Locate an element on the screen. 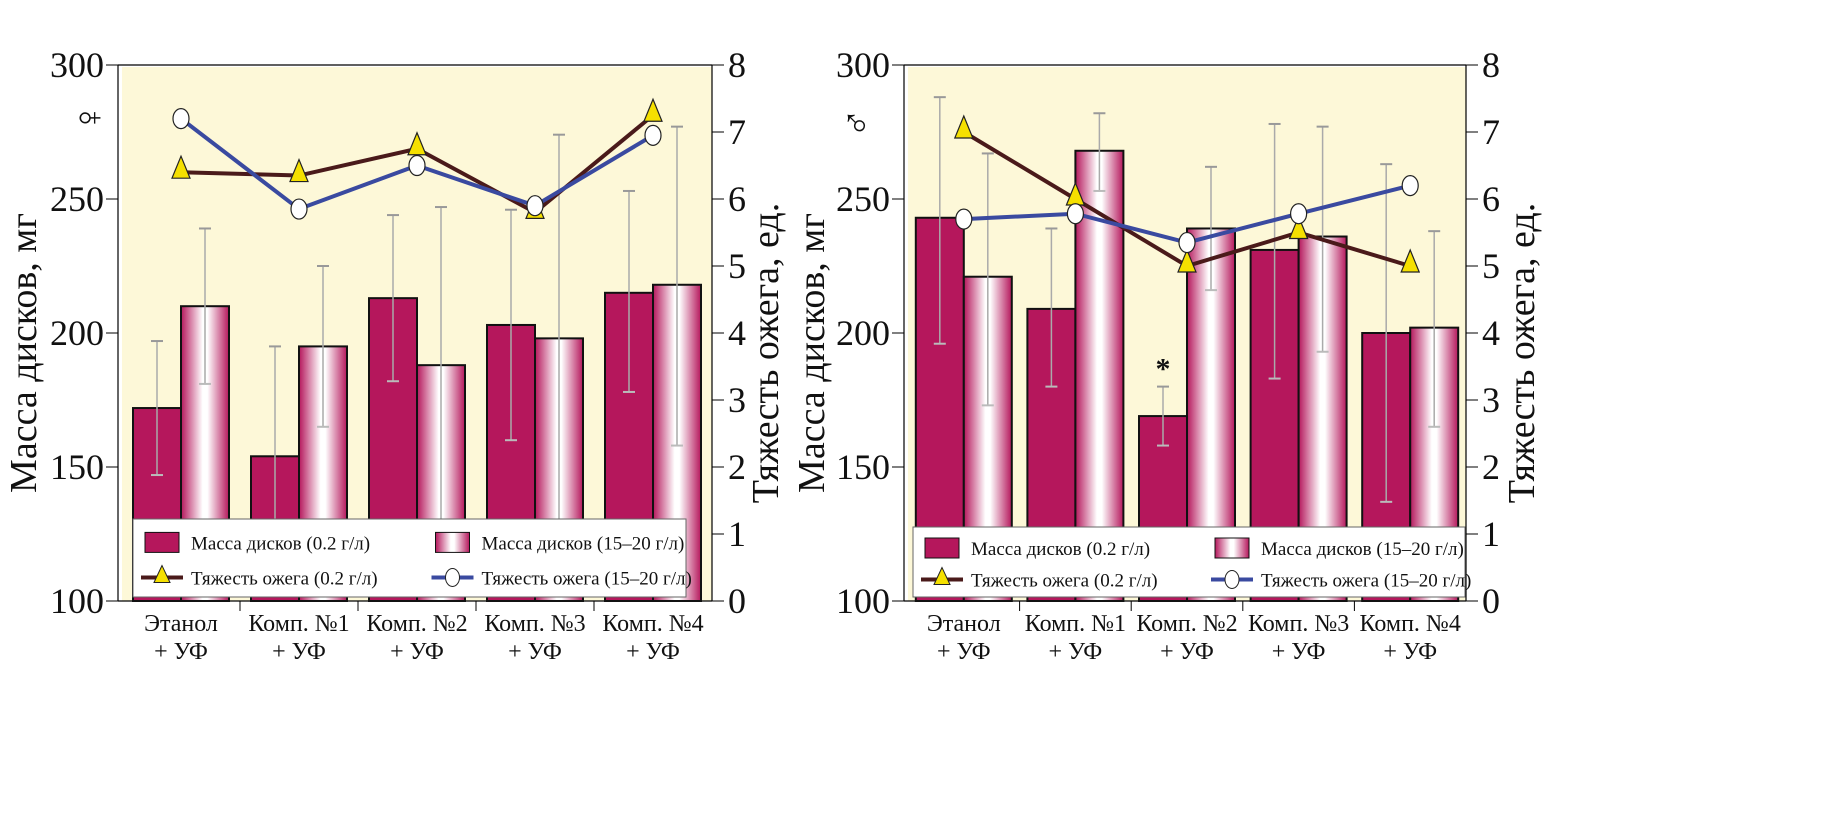  significance-asterisk: * is located at coordinates (1163, 369).